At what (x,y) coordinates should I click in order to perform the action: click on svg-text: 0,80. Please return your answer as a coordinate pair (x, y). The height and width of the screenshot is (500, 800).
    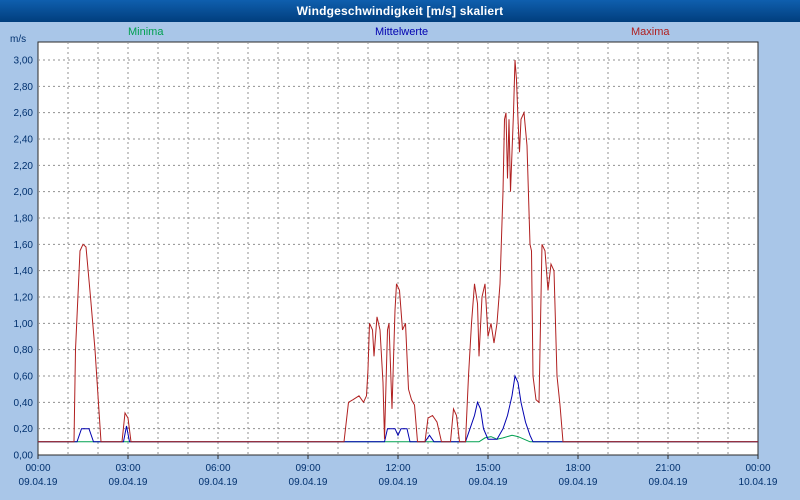
    Looking at the image, I should click on (24, 350).